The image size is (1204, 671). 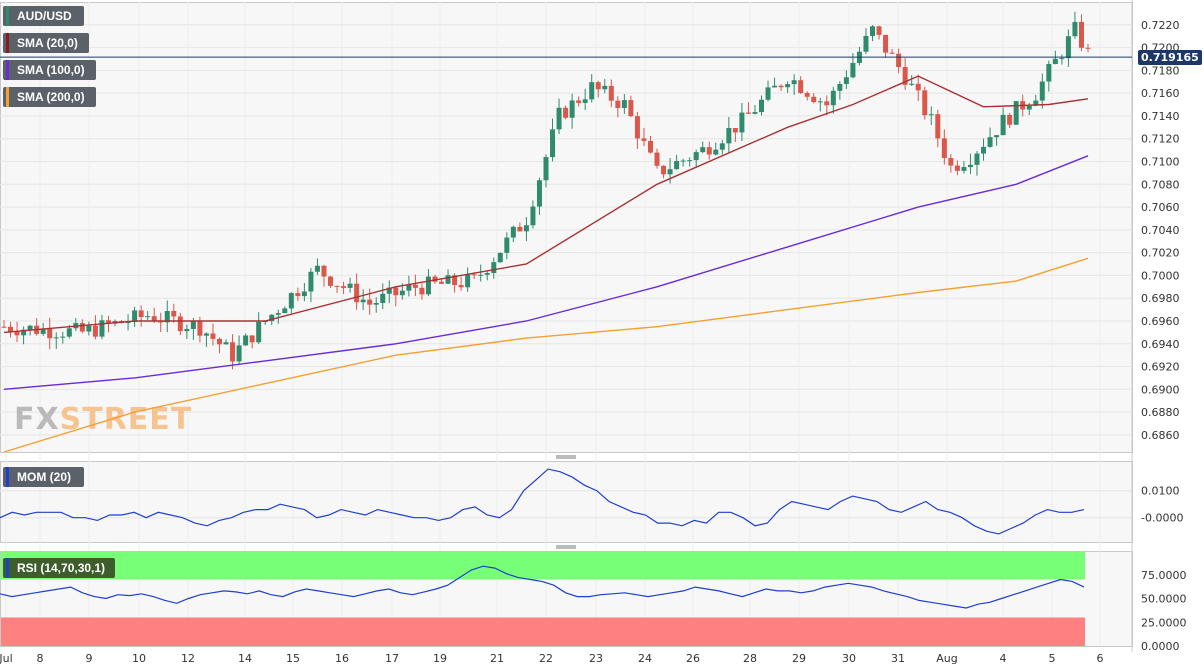 What do you see at coordinates (245, 658) in the screenshot?
I see `x-tick-label: 14` at bounding box center [245, 658].